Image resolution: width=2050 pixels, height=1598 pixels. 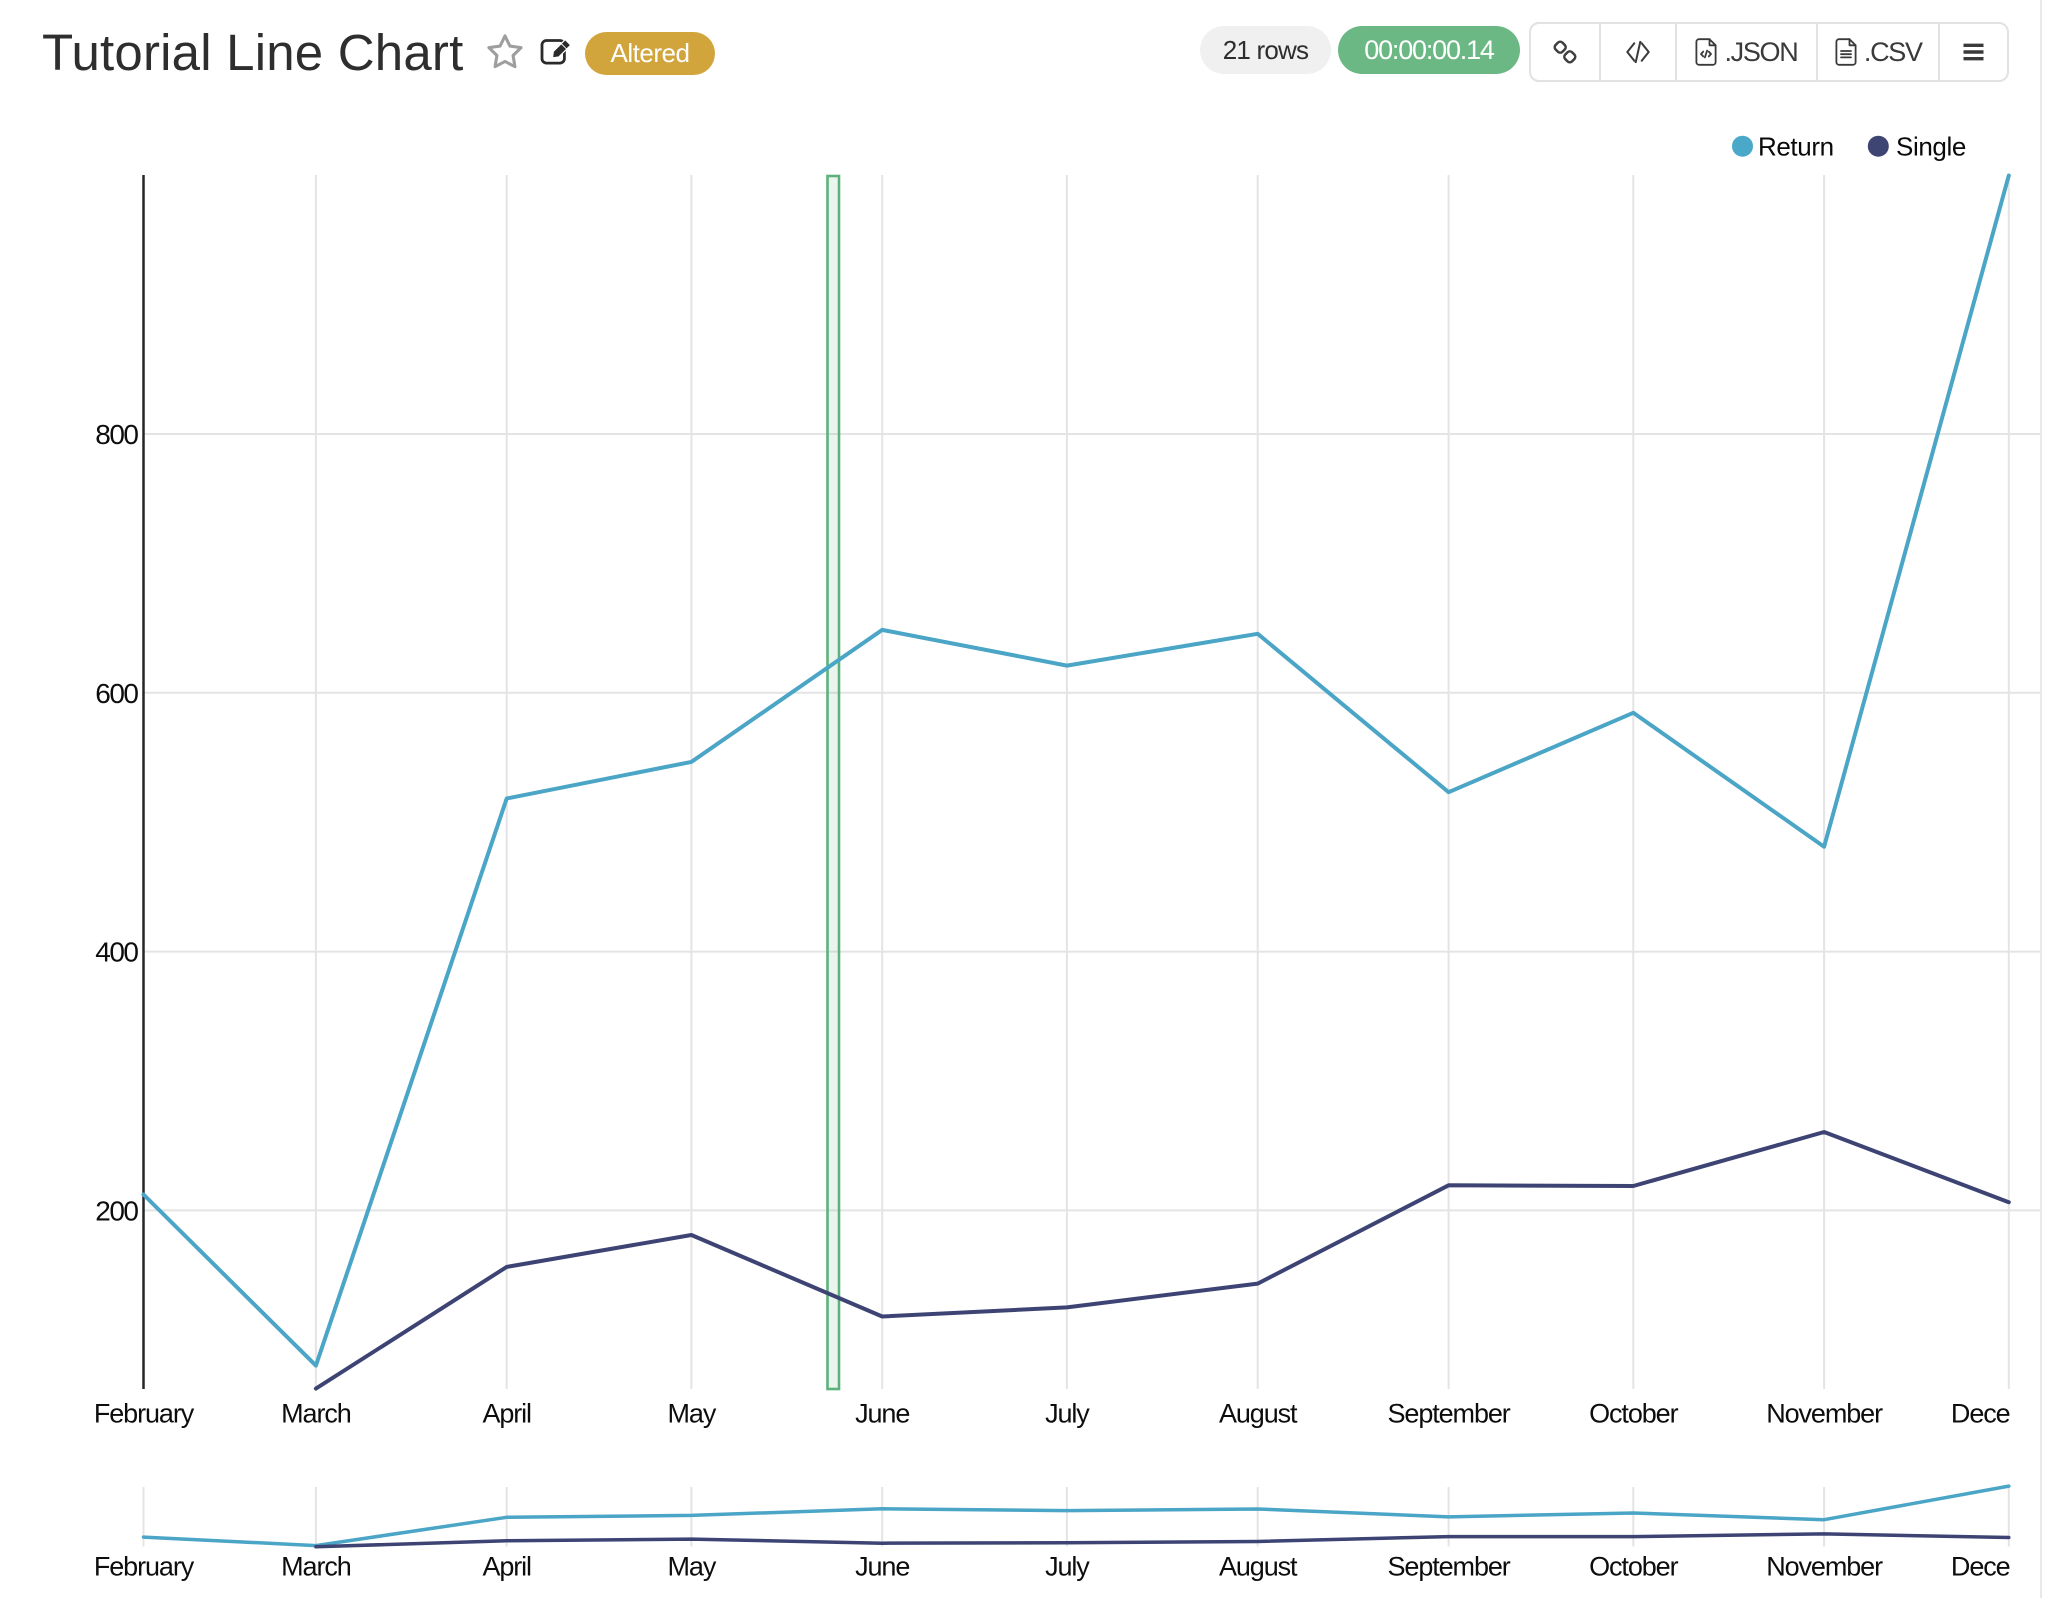 I want to click on svg-text: Return, so click(x=1796, y=147).